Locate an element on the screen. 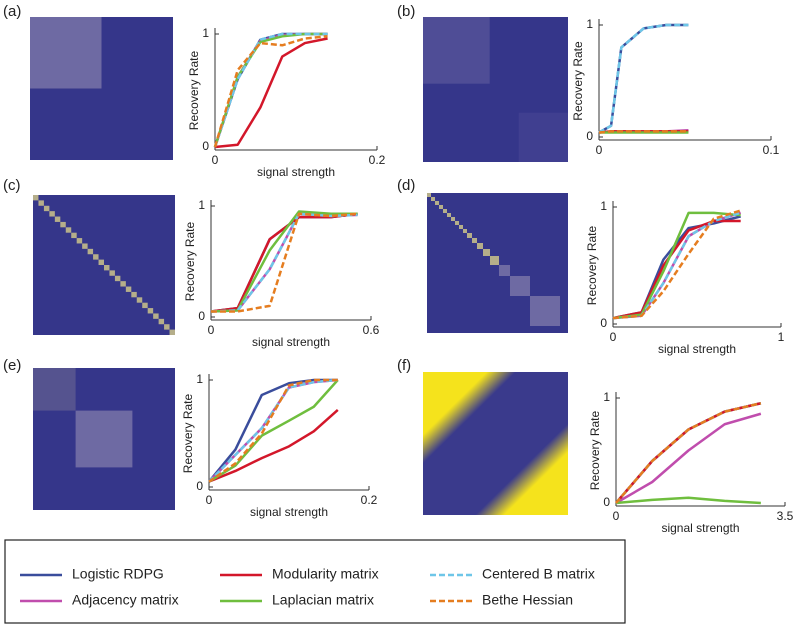 Image resolution: width=795 pixels, height=627 pixels. legend-label: Logistic RDPG is located at coordinates (118, 574).